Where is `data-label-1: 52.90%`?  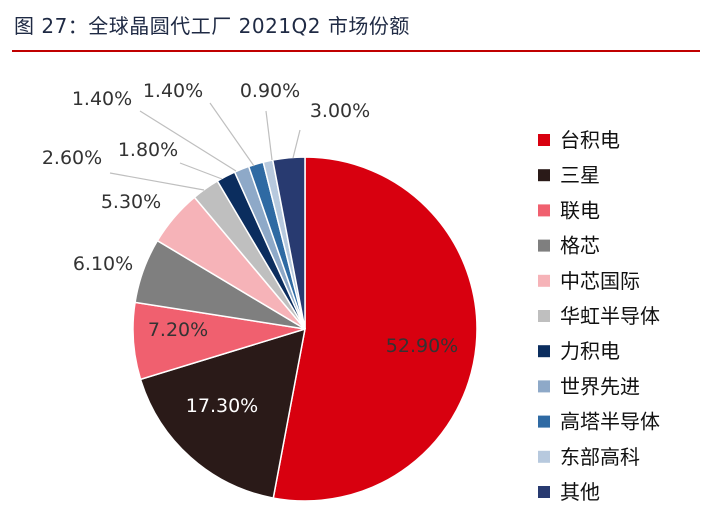
data-label-1: 52.90% is located at coordinates (422, 346).